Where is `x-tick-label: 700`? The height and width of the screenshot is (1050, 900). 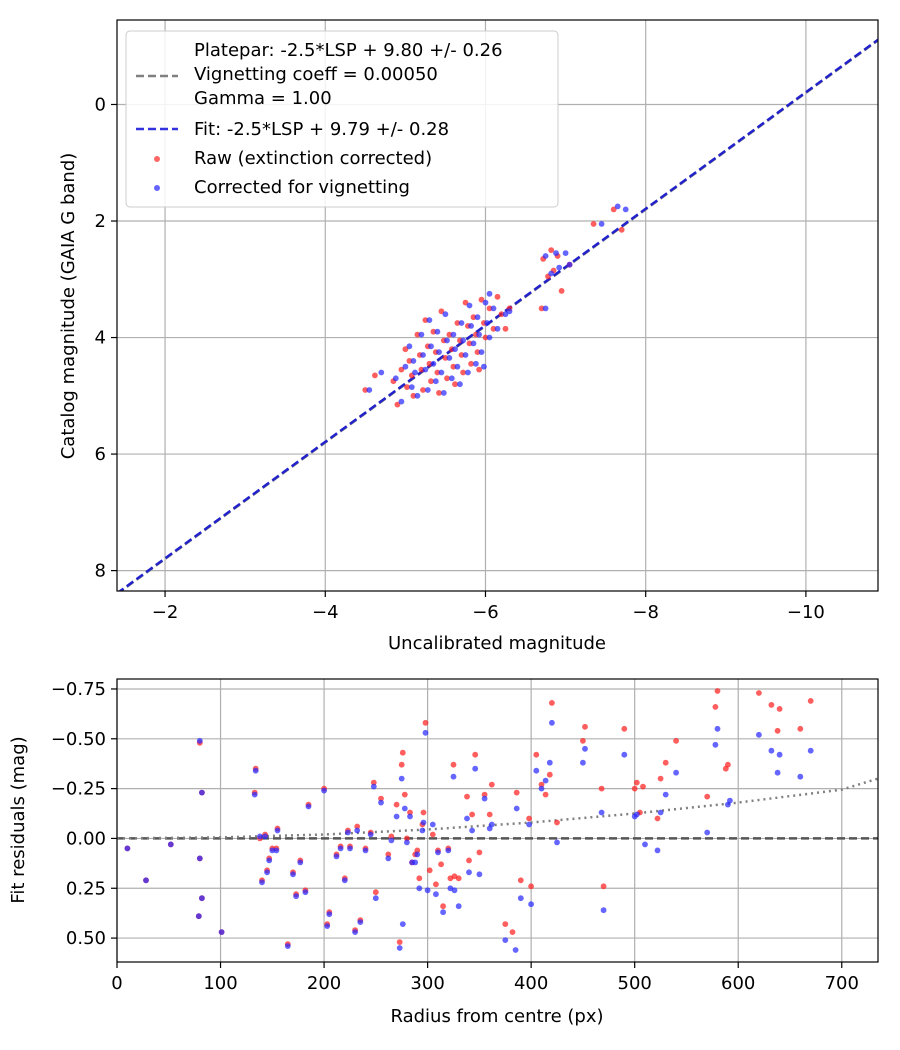 x-tick-label: 700 is located at coordinates (842, 983).